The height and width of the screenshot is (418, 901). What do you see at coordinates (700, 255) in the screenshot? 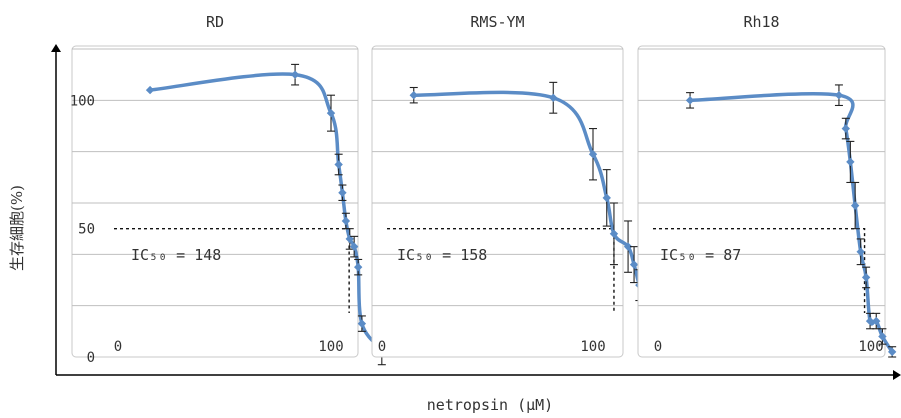
I see `ic50-label: IC₅₀ = 87` at bounding box center [700, 255].